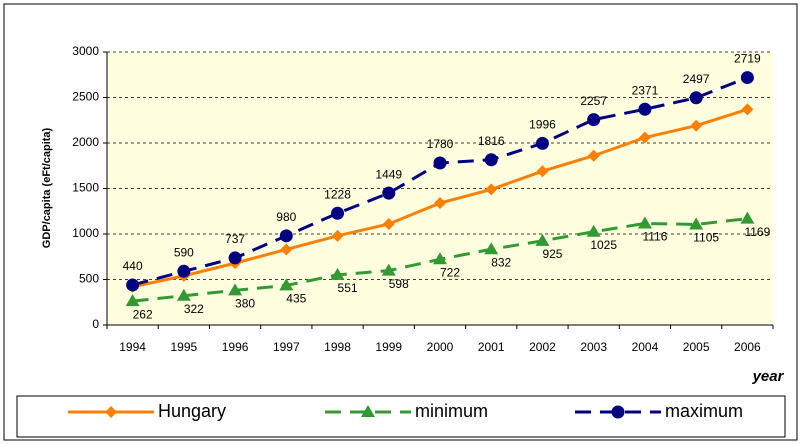 Image resolution: width=802 pixels, height=444 pixels. Describe the element at coordinates (192, 411) in the screenshot. I see `legend-label: Hungary` at that location.